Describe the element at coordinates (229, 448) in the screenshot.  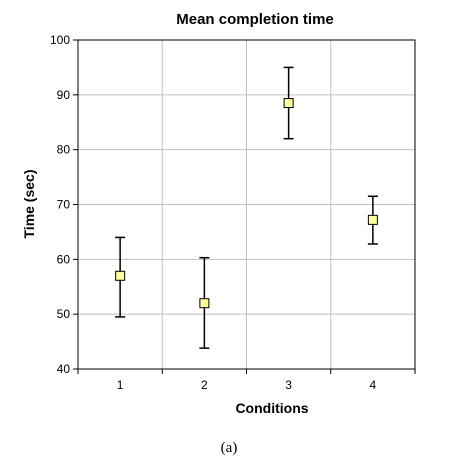
I see `figure-caption: (a)` at that location.